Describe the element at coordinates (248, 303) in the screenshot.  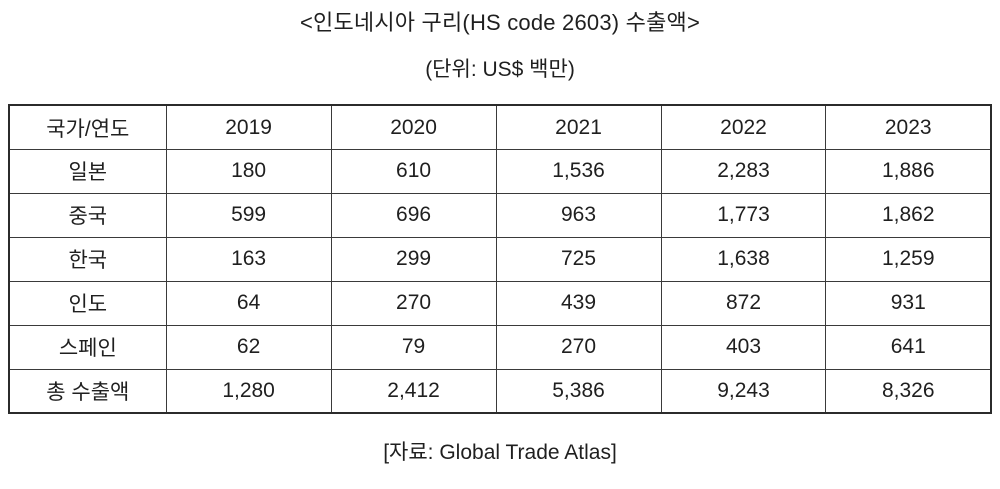
I see `value-cell: 64` at that location.